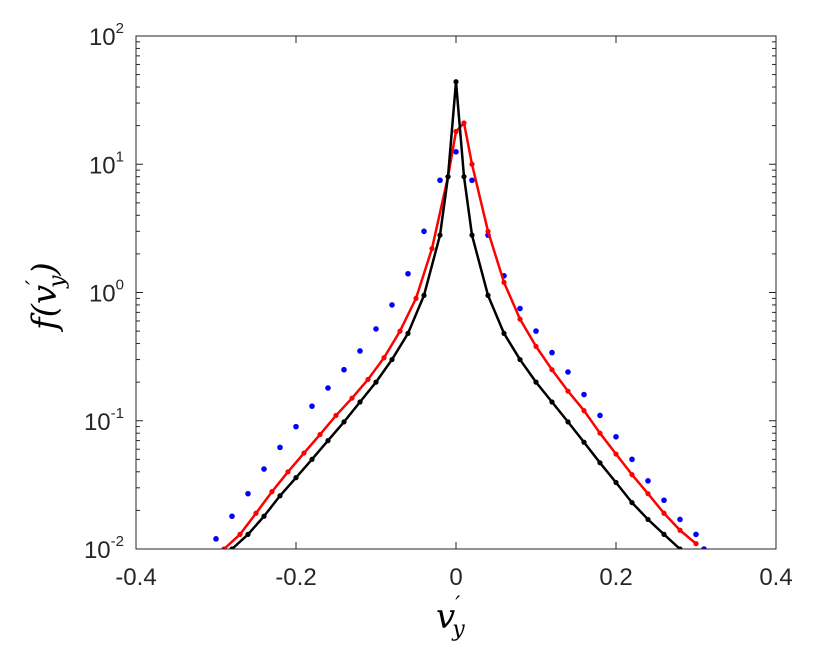 The height and width of the screenshot is (656, 830). Describe the element at coordinates (117, 541) in the screenshot. I see `y-tick-exponent: -2` at that location.